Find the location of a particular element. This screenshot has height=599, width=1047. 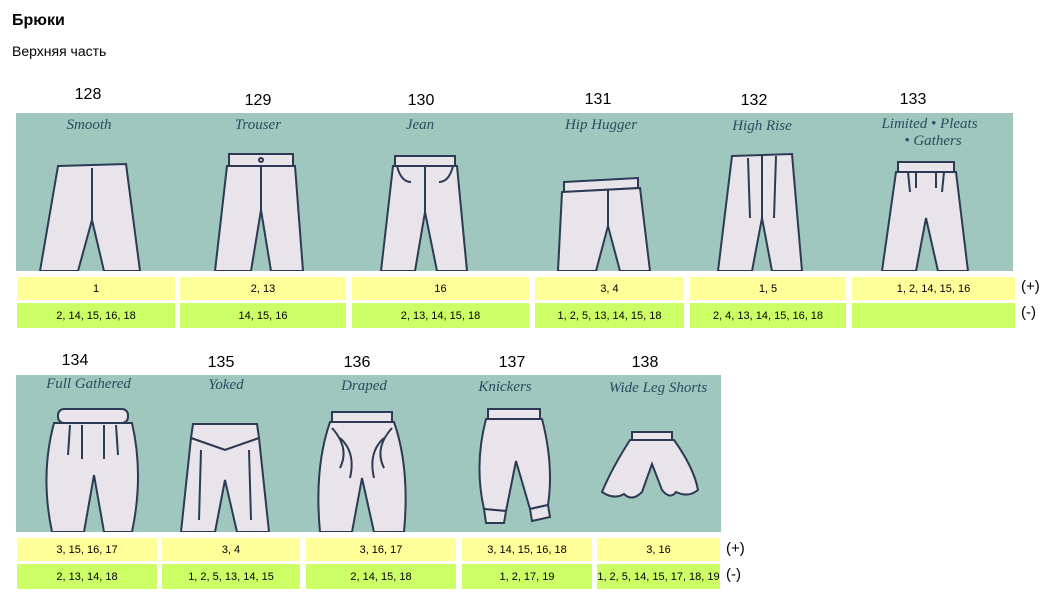

pants-hip-hugger-sketch is located at coordinates (604, 223).